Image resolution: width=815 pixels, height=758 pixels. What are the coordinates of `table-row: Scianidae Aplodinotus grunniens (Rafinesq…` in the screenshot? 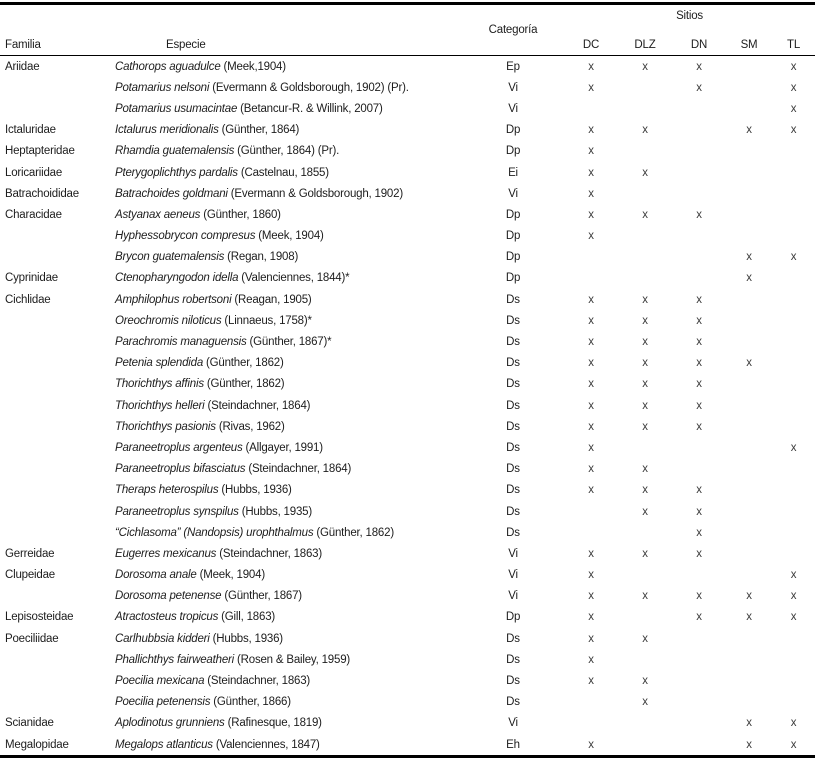 It's located at (407, 723).